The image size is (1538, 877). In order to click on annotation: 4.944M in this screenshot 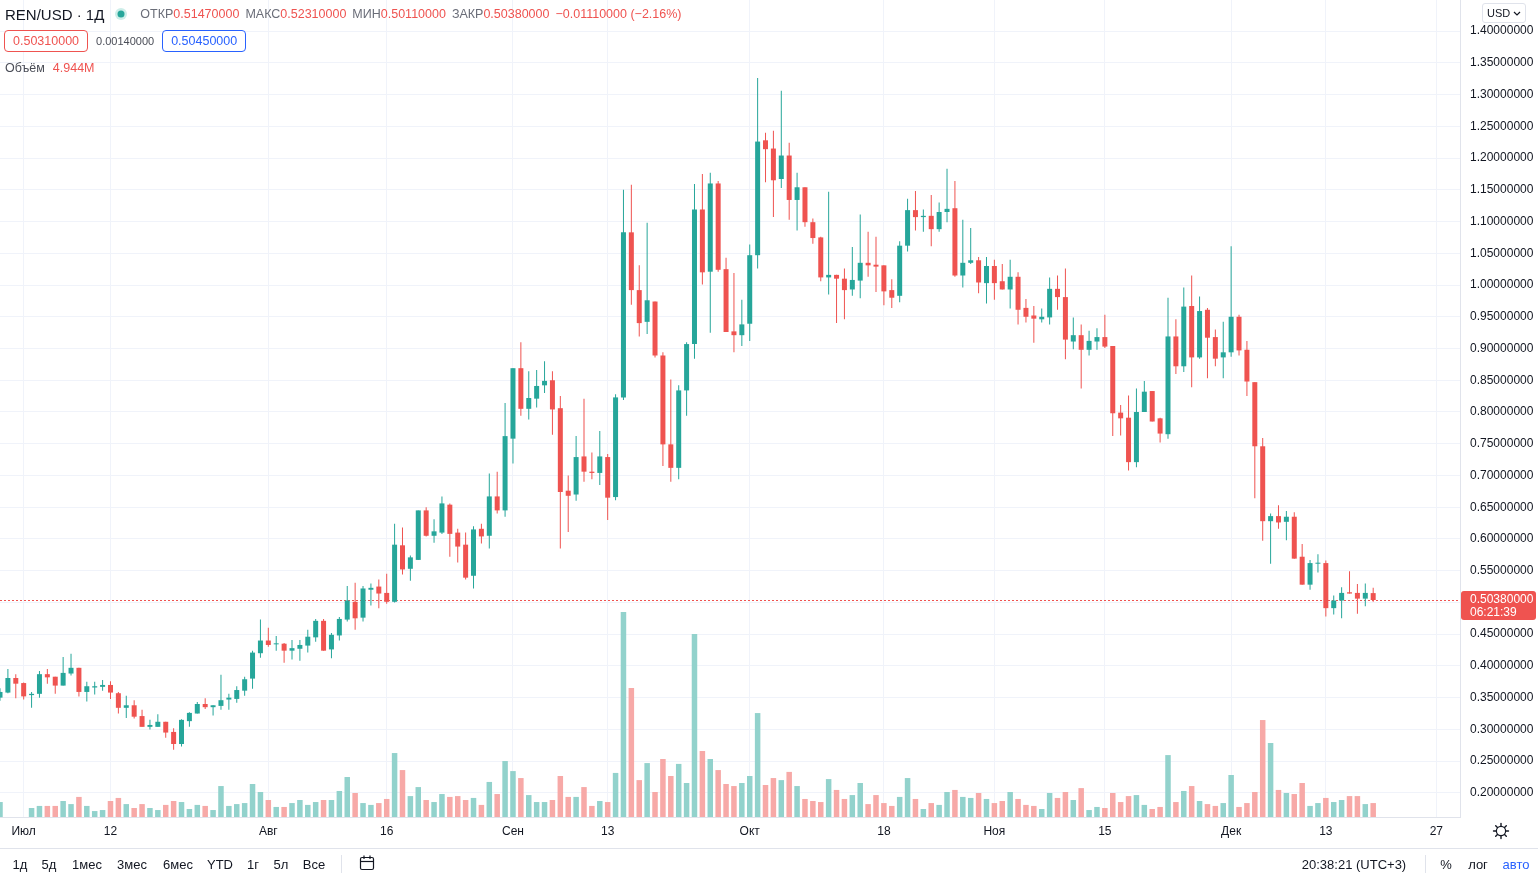, I will do `click(73, 68)`.